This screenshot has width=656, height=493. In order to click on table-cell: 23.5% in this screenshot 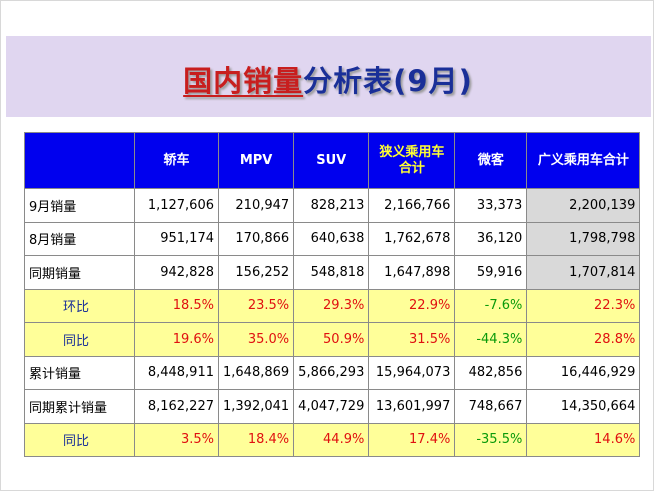, I will do `click(256, 305)`.